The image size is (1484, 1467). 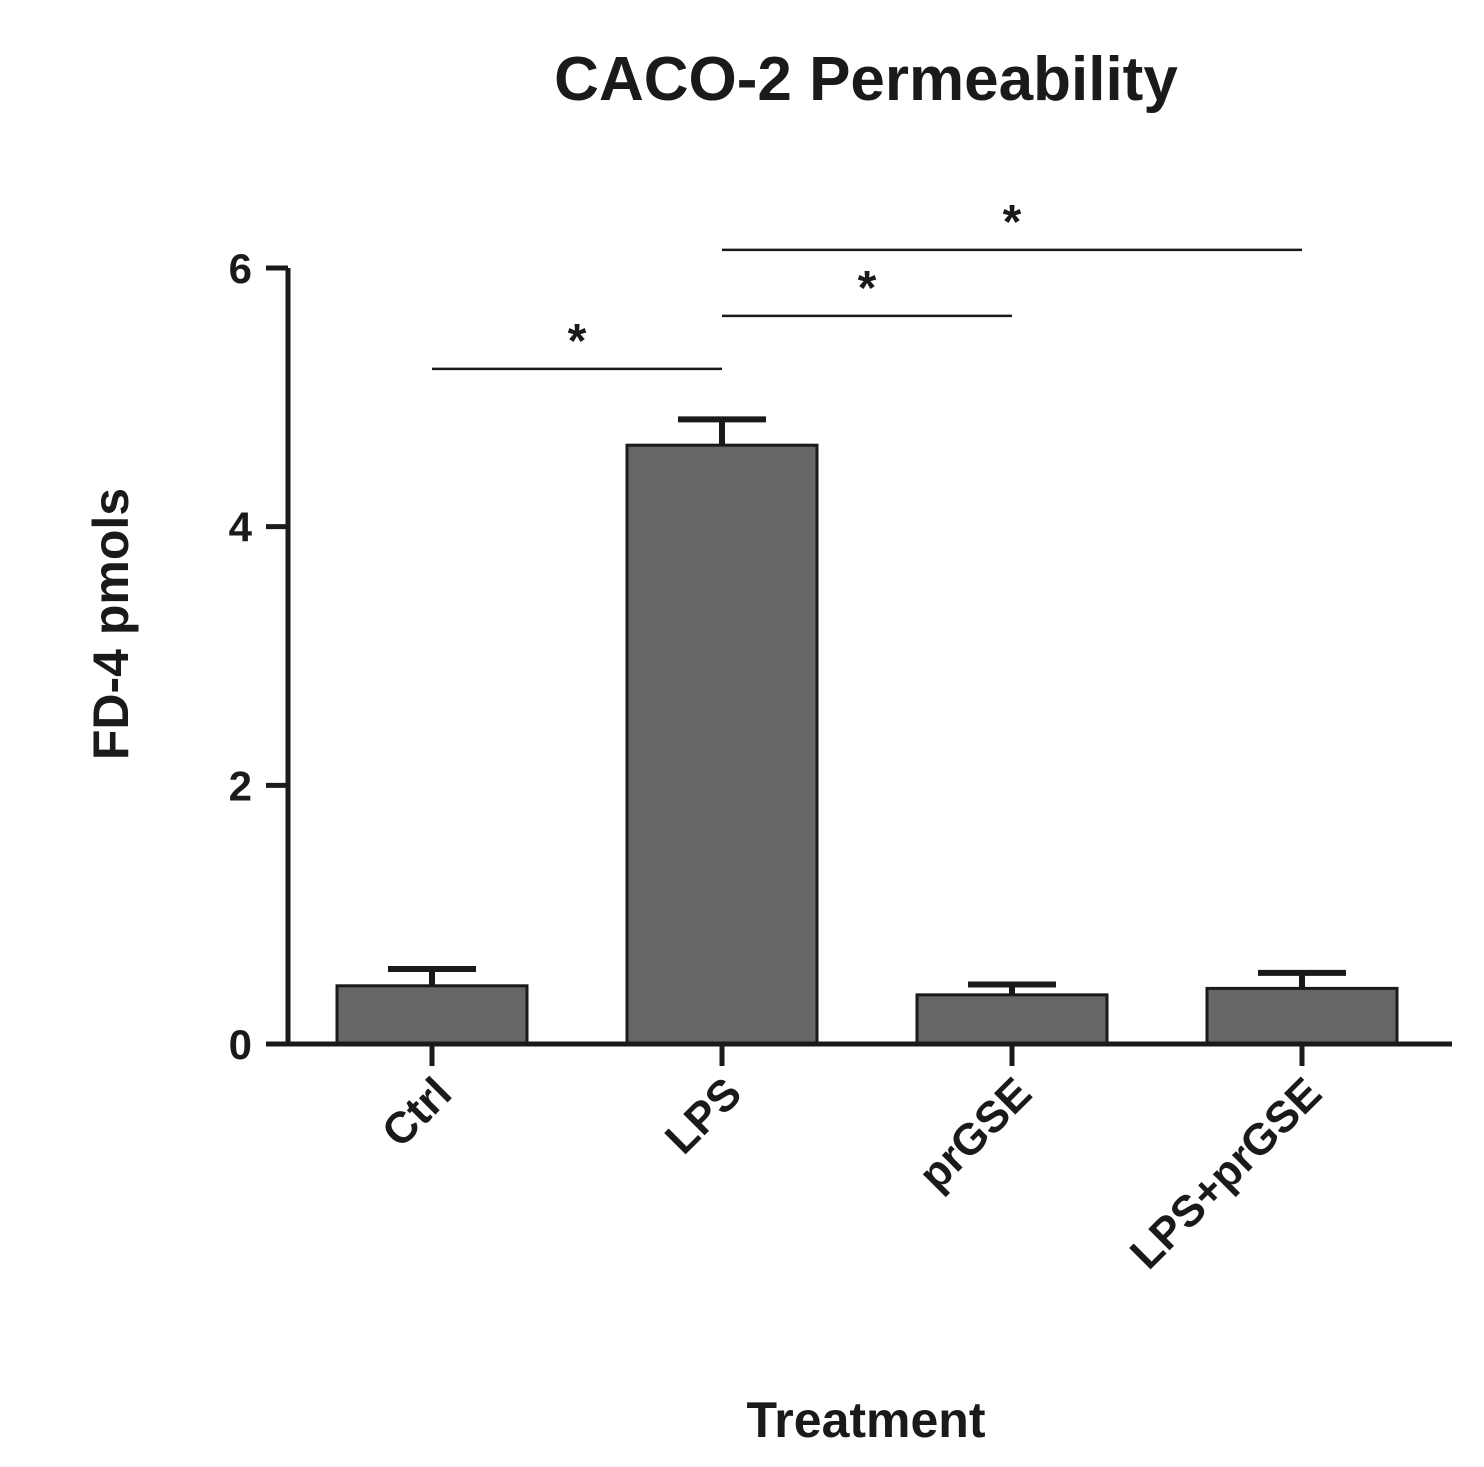 What do you see at coordinates (866, 1420) in the screenshot?
I see `x-axis-label: Treatment` at bounding box center [866, 1420].